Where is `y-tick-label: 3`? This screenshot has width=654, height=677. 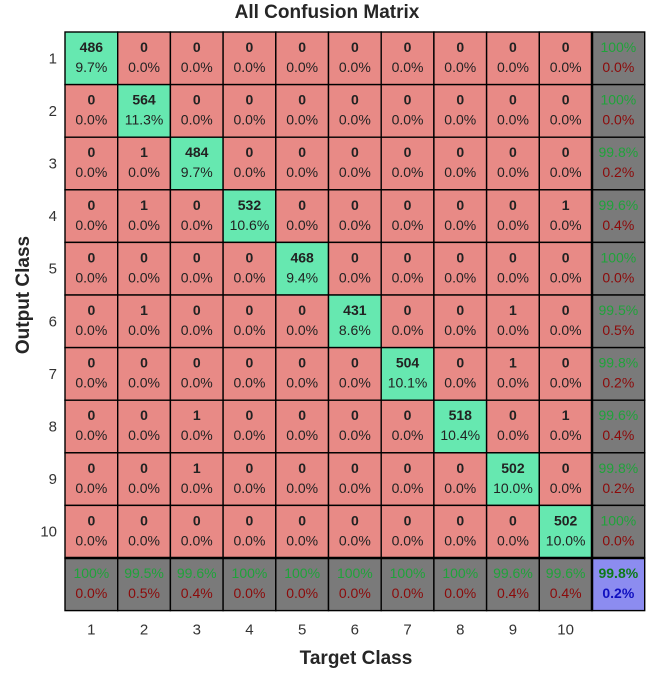
y-tick-label: 3 is located at coordinates (53, 164).